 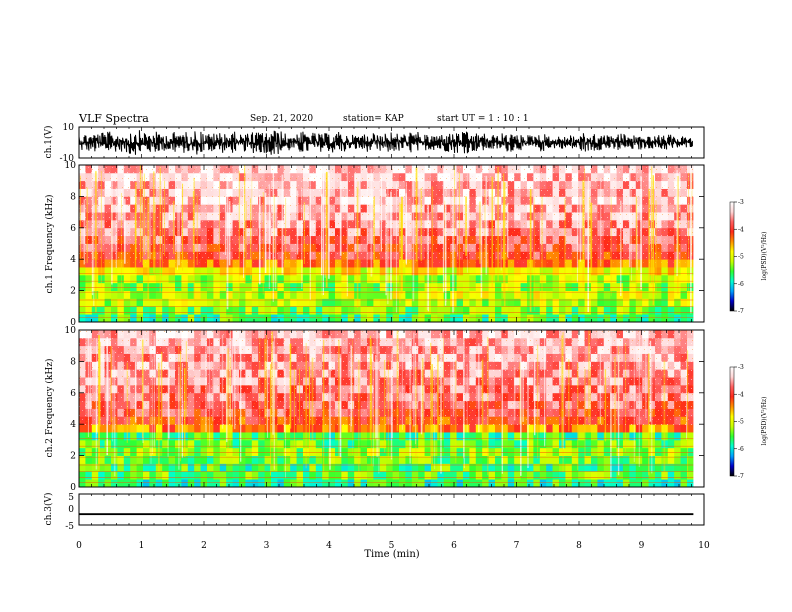 I want to click on figure-title: VLF Spectra, so click(x=114, y=118).